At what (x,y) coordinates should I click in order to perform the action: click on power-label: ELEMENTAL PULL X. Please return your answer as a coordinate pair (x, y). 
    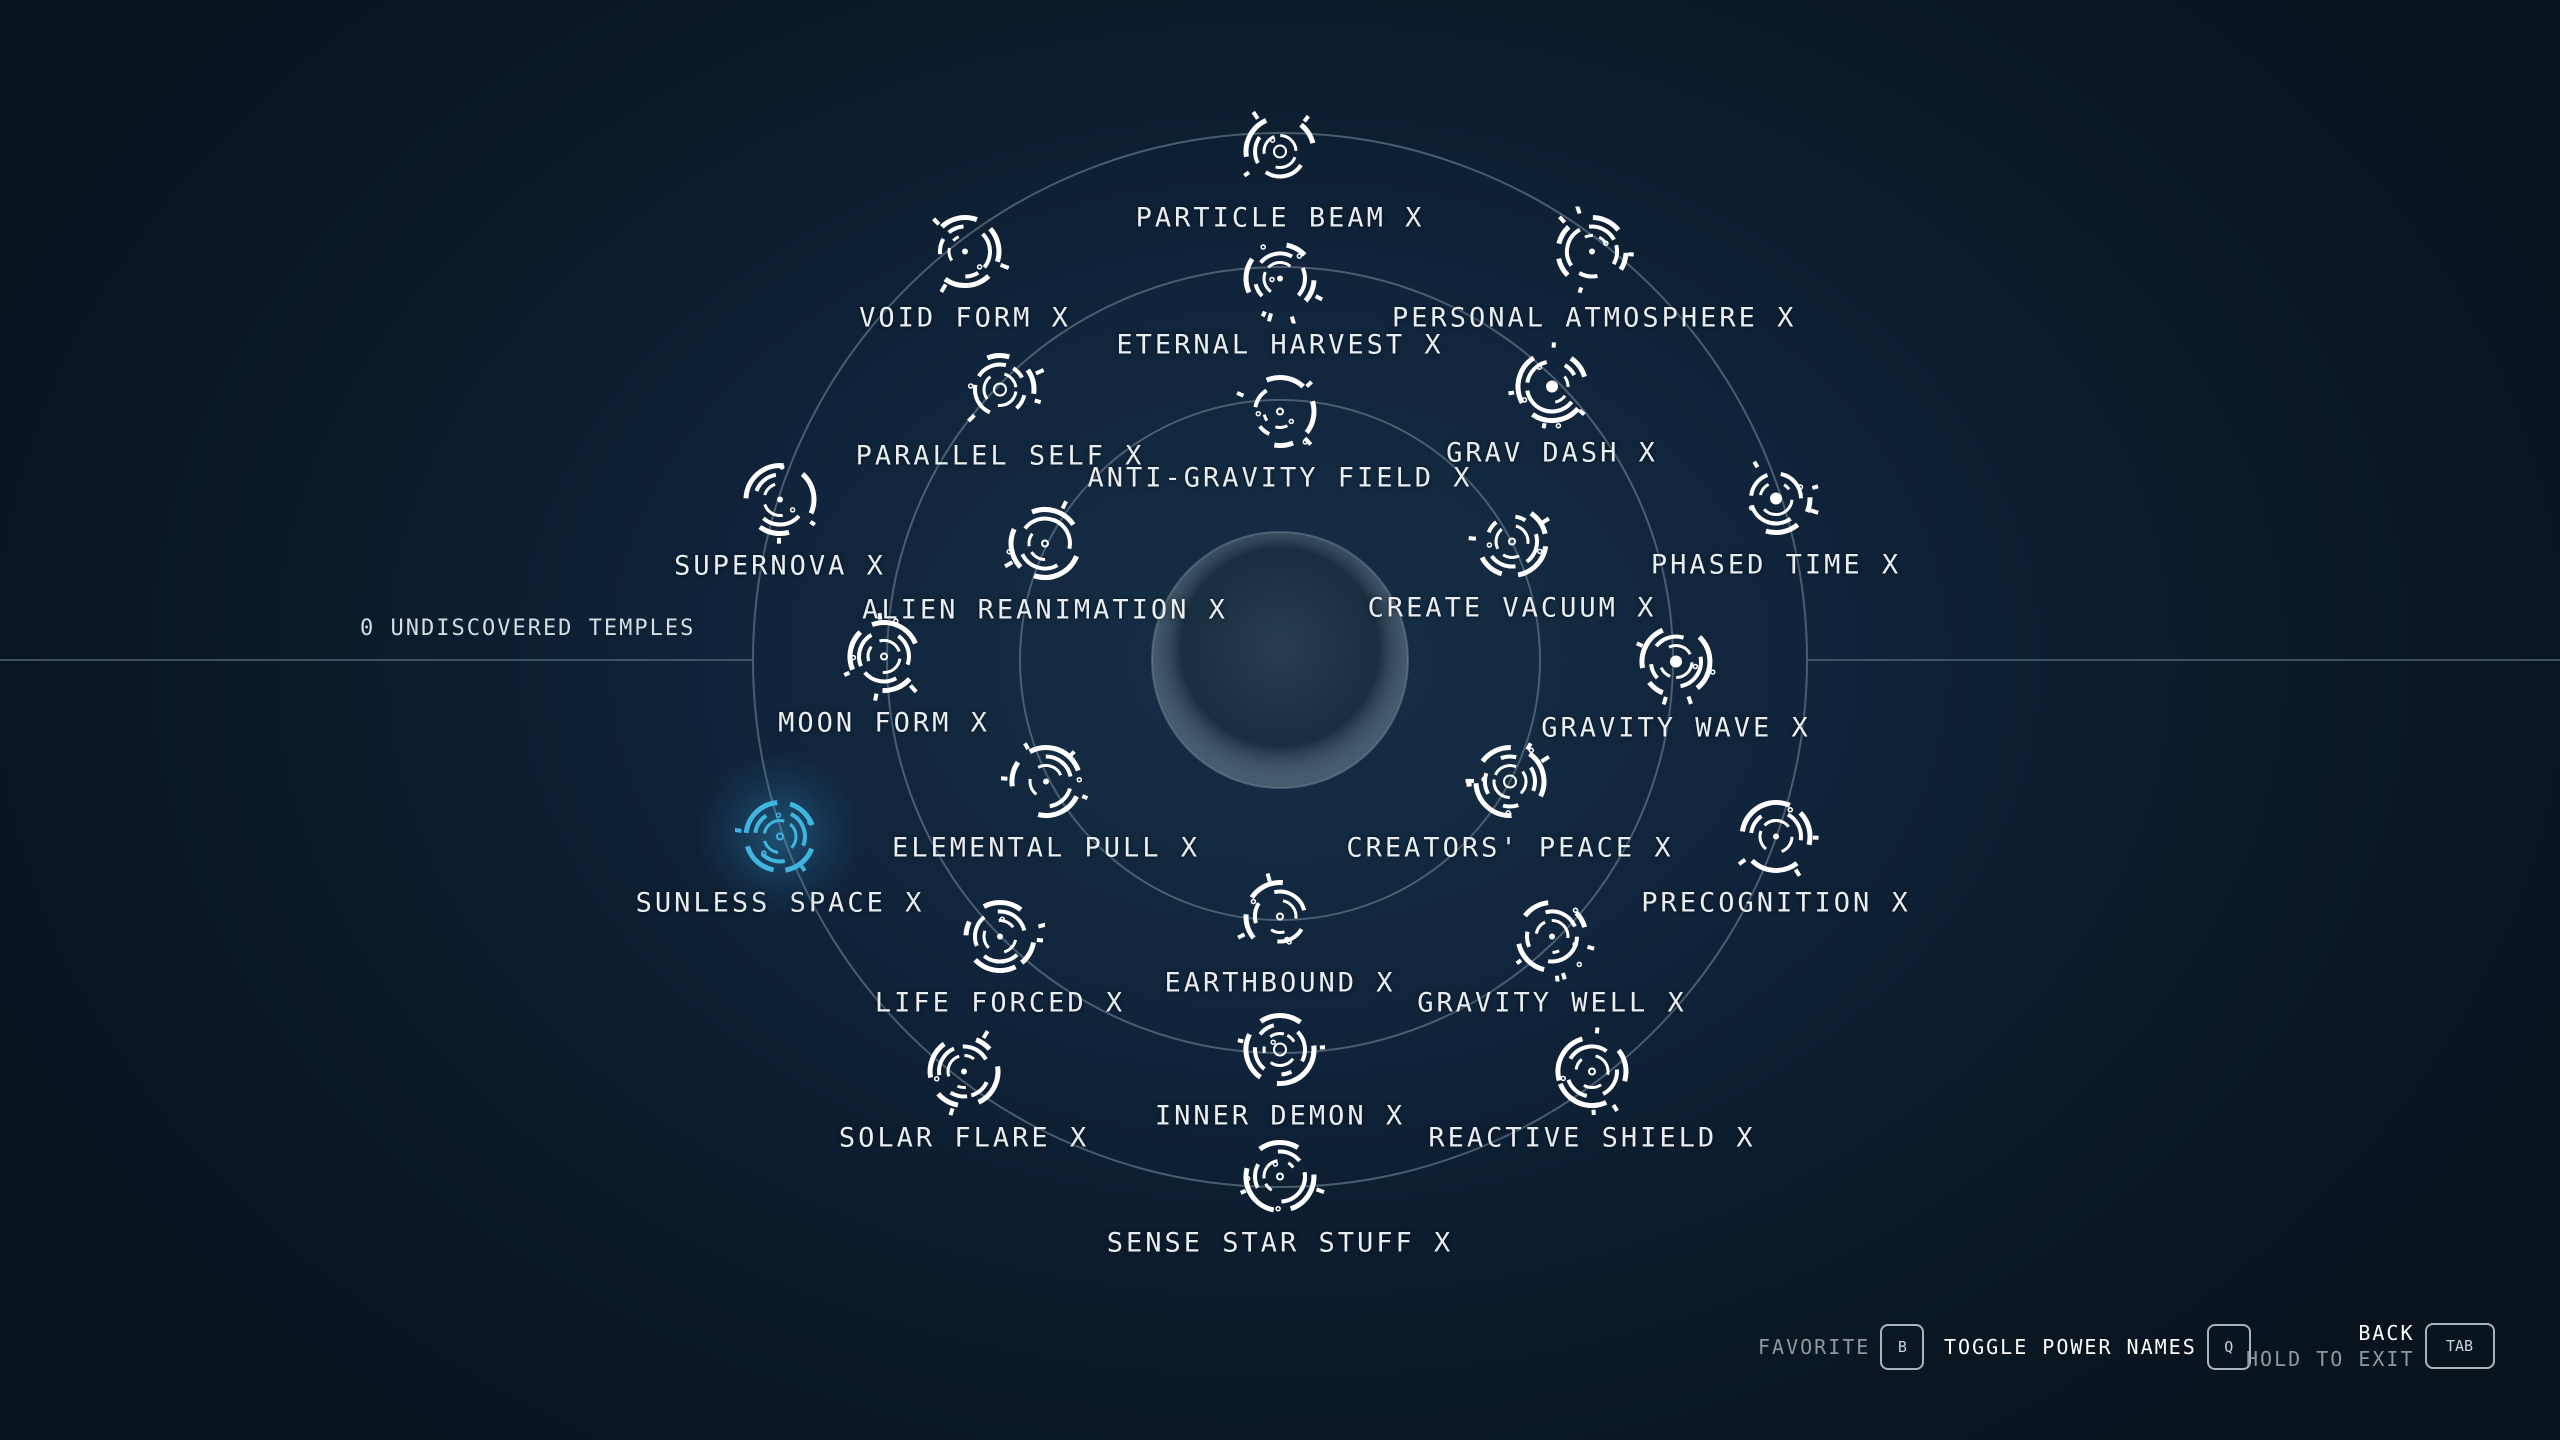
    Looking at the image, I should click on (1046, 848).